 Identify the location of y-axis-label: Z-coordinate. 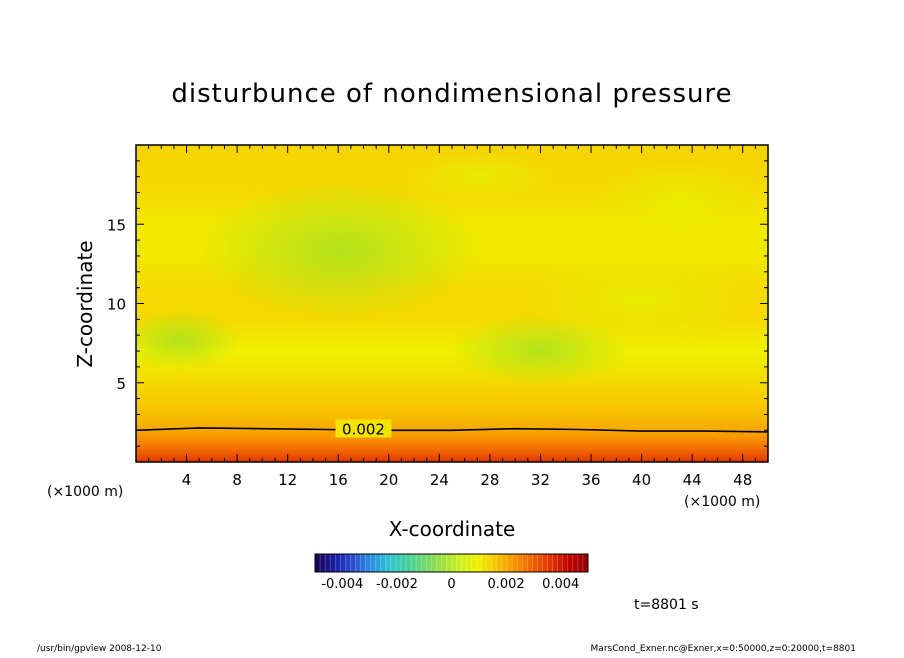
(85, 303).